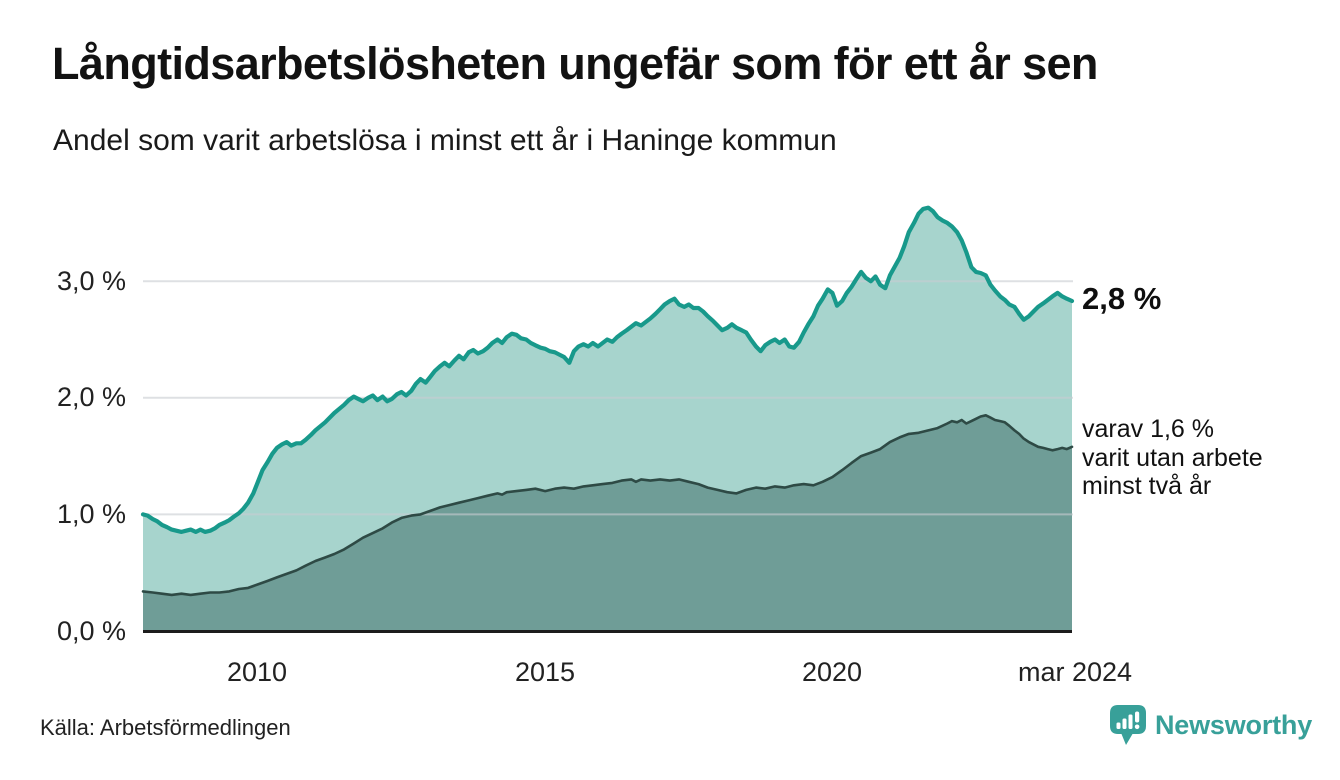 The width and height of the screenshot is (1340, 780). I want to click on secondary-annotation-line2: varit utan arbete, so click(1172, 457).